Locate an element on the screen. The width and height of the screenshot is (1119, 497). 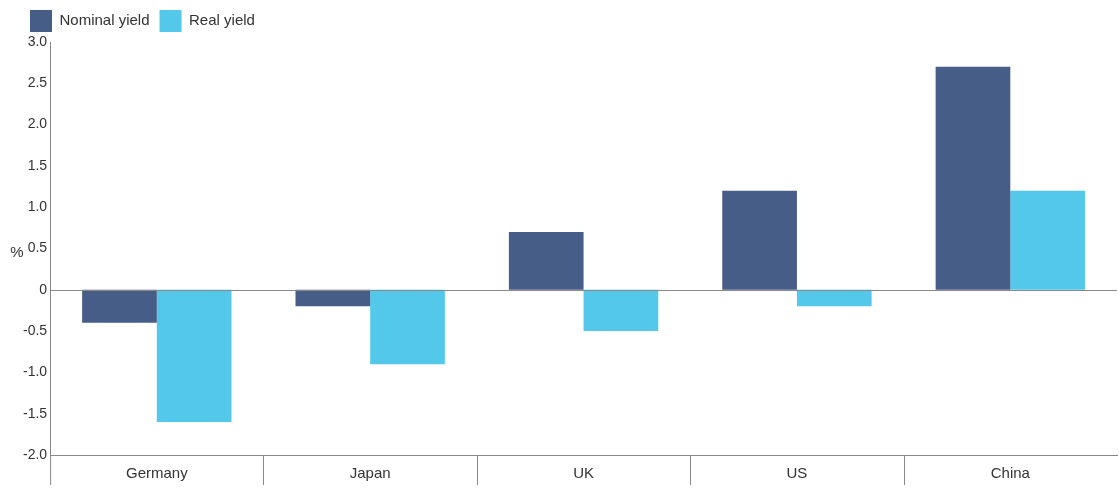
y-tick-label: 0 is located at coordinates (43, 288).